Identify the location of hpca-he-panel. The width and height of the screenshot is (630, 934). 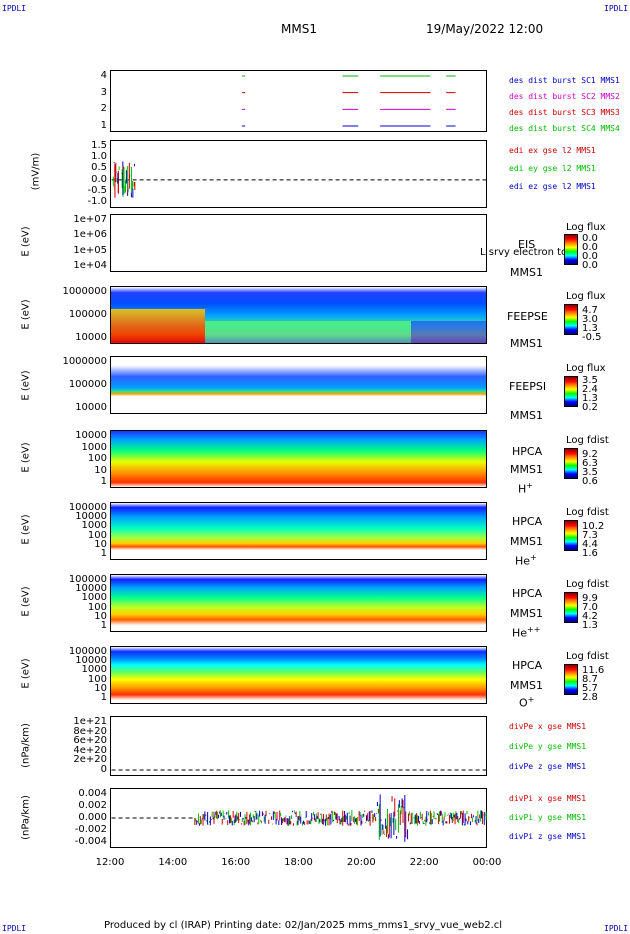
(298, 531).